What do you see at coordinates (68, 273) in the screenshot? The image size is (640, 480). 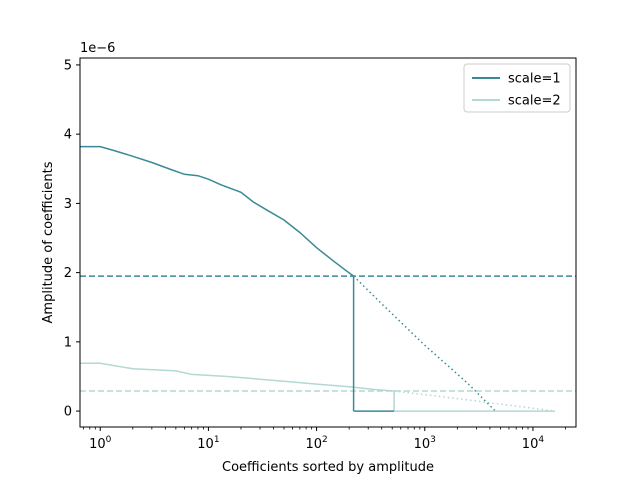 I see `y-tick-label: 2` at bounding box center [68, 273].